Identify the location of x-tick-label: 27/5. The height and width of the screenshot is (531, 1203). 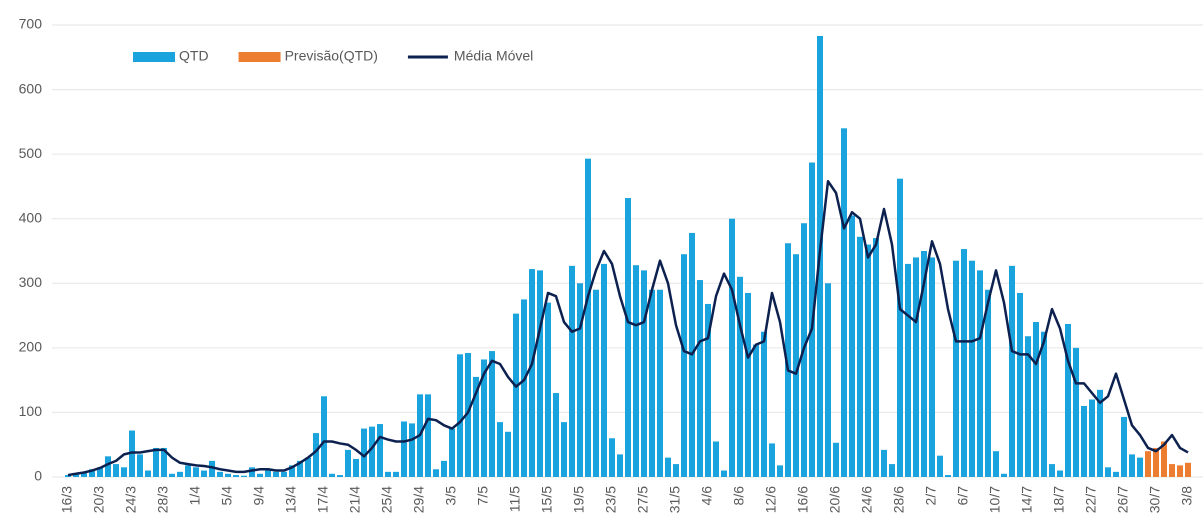
(643, 499).